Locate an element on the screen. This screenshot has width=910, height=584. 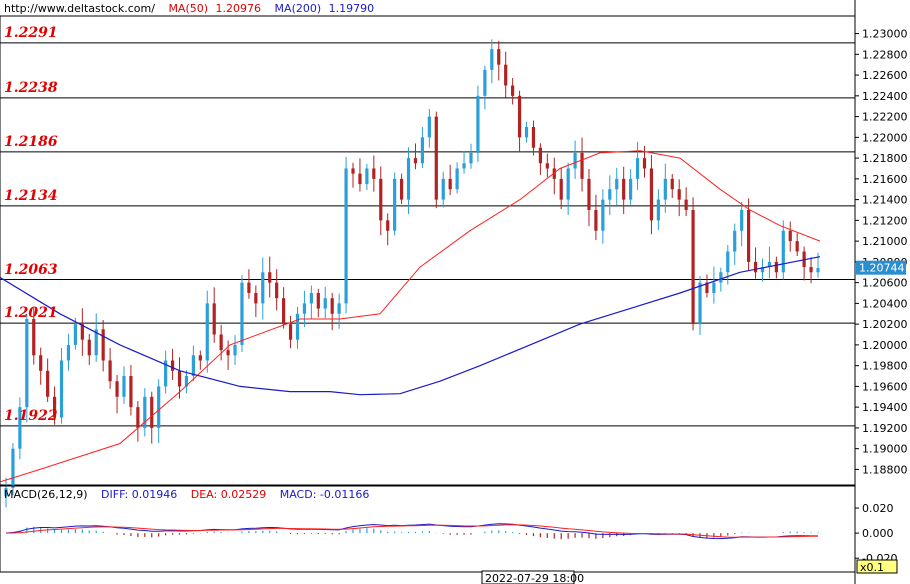
y-tick-label: 1.19600 is located at coordinates (885, 386).